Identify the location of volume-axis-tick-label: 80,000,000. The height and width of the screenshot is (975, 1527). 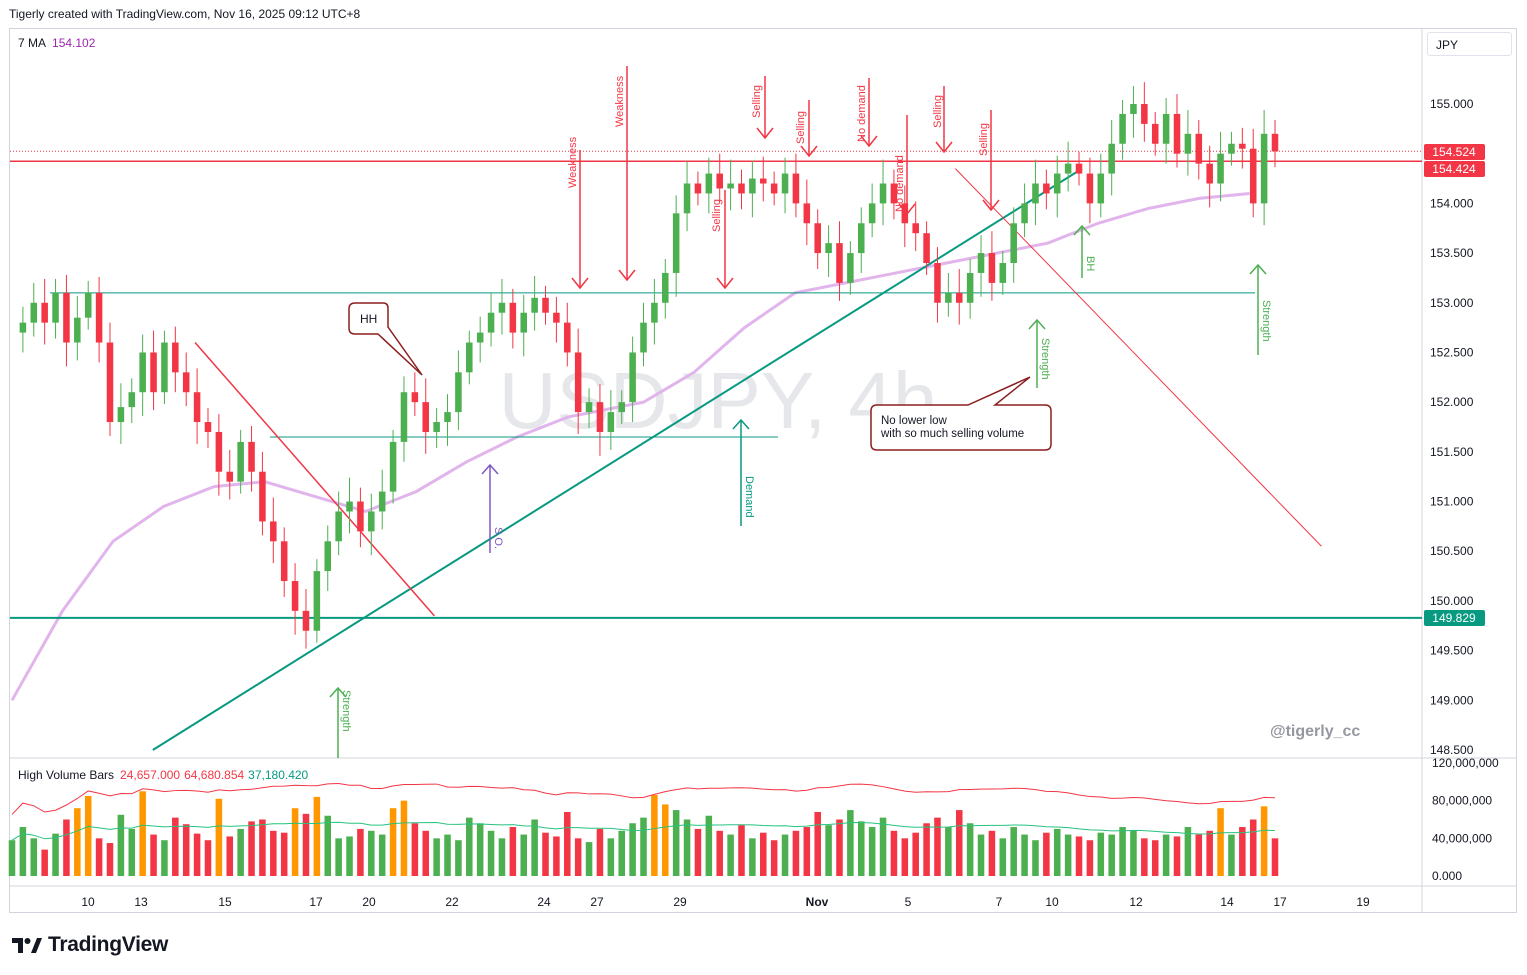
(1462, 801).